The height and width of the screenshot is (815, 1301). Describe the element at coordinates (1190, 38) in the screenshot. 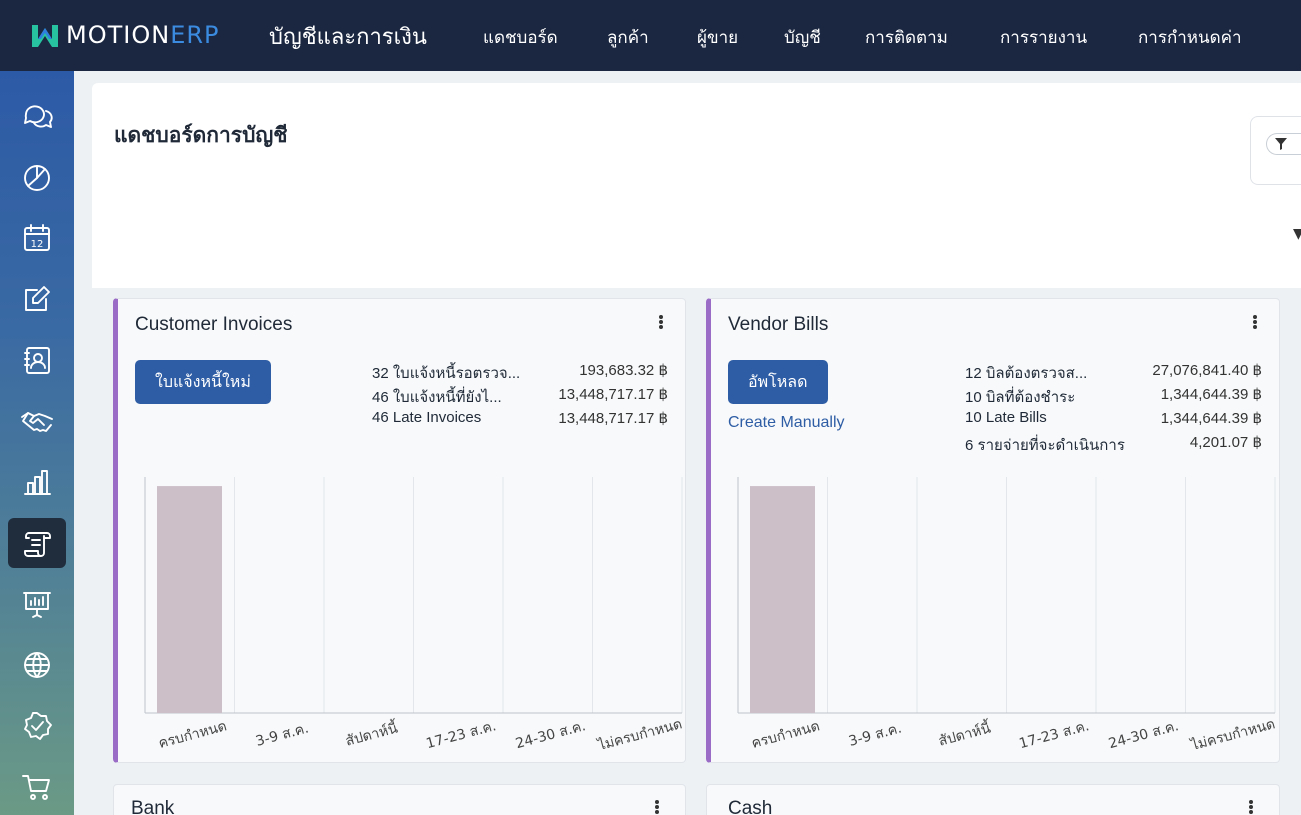

I see `menu-configuration: การกำหนดค่า` at that location.